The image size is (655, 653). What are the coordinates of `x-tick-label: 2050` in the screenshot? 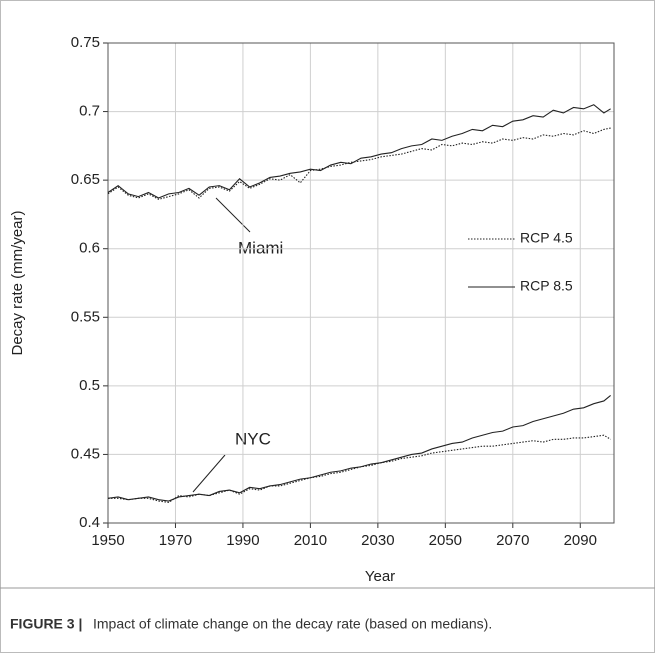 It's located at (445, 540).